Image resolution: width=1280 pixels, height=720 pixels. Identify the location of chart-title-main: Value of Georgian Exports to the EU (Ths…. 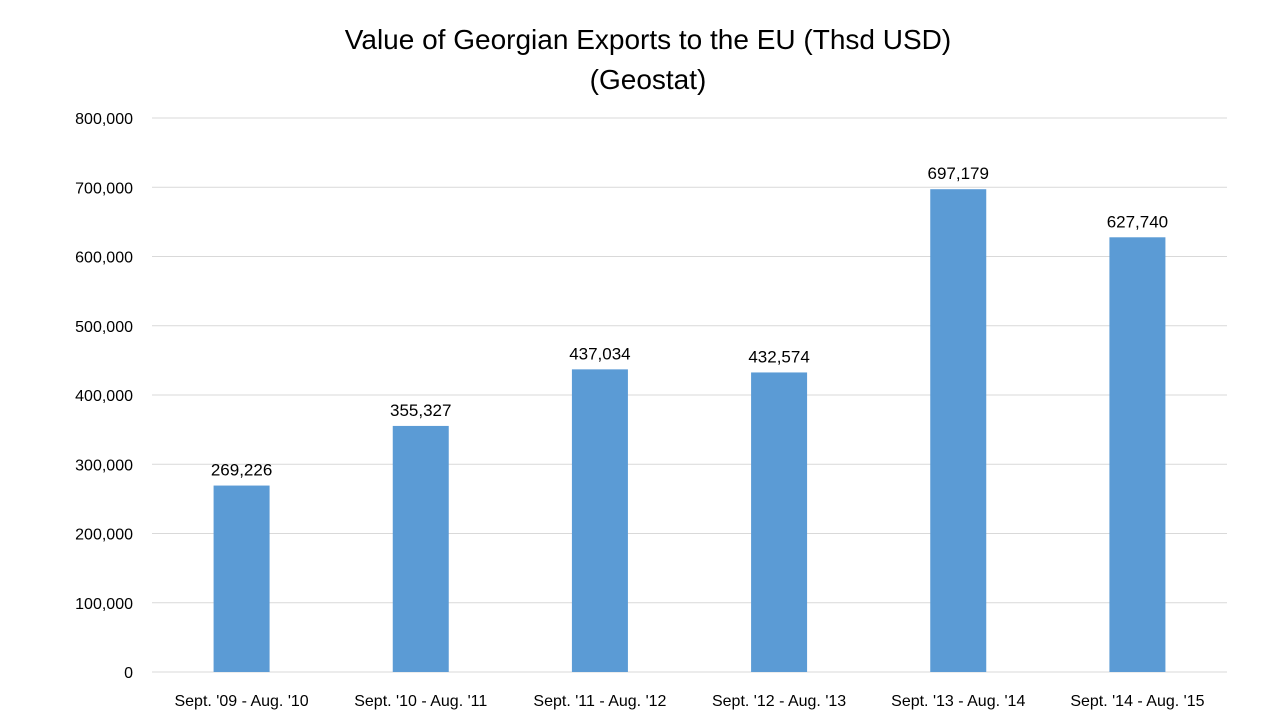
(648, 39).